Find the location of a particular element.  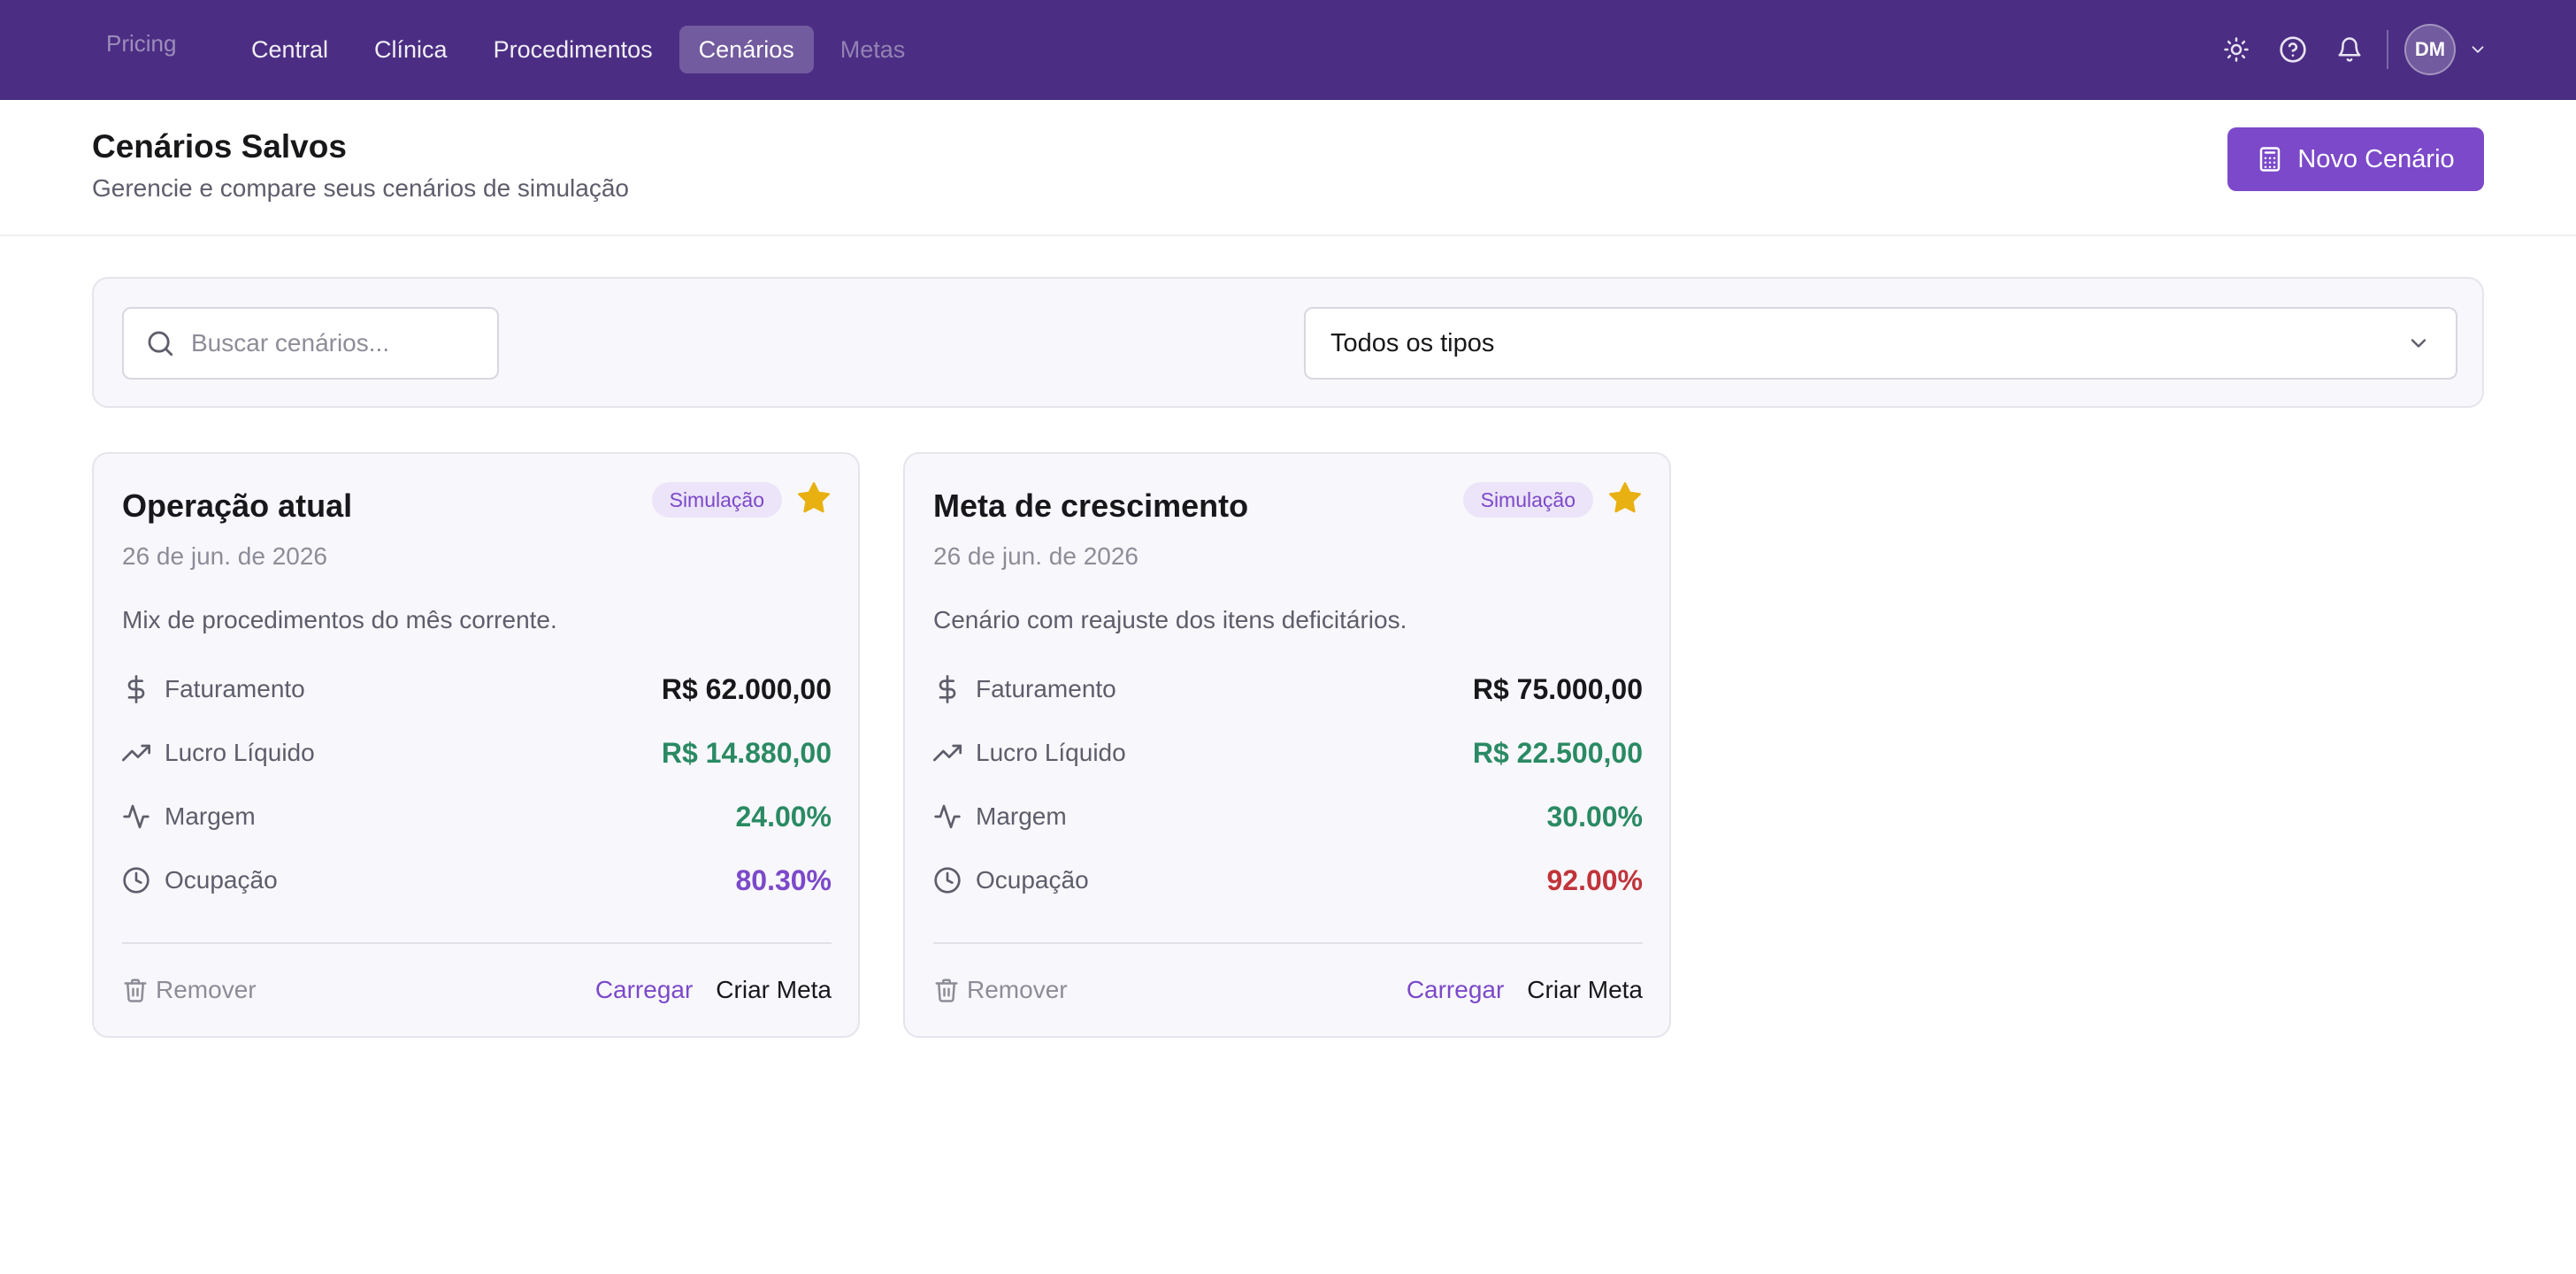

help-circle-icon is located at coordinates (2293, 49).